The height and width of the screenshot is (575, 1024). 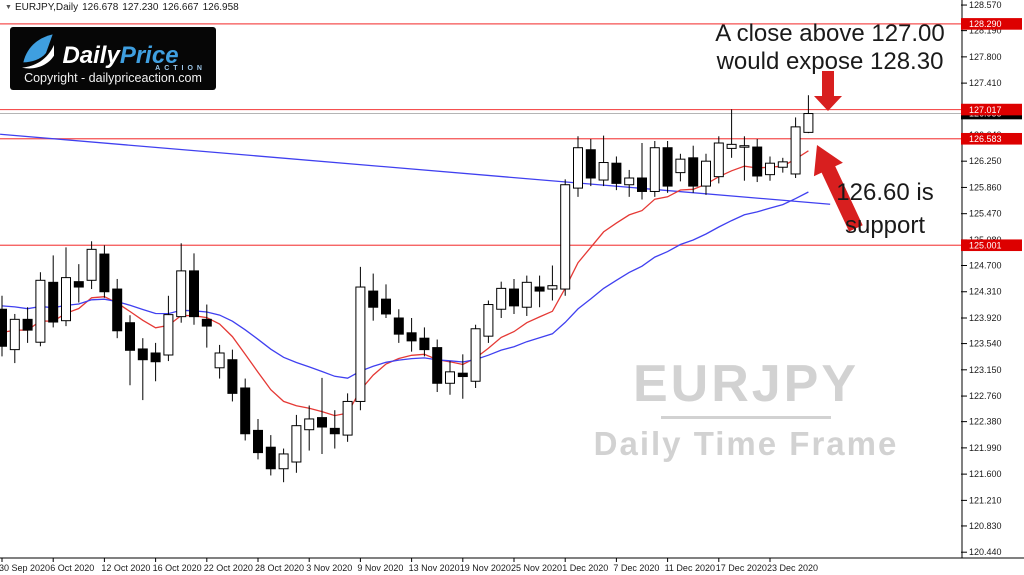 What do you see at coordinates (985, 31) in the screenshot?
I see `price-tick-label: 128.190` at bounding box center [985, 31].